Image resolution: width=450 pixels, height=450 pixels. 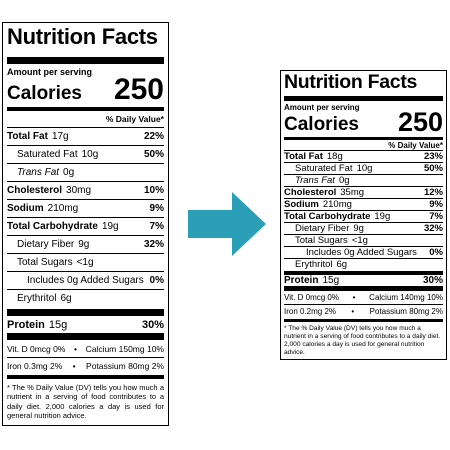 I want to click on nutrient-label: Erythritol, so click(x=314, y=264).